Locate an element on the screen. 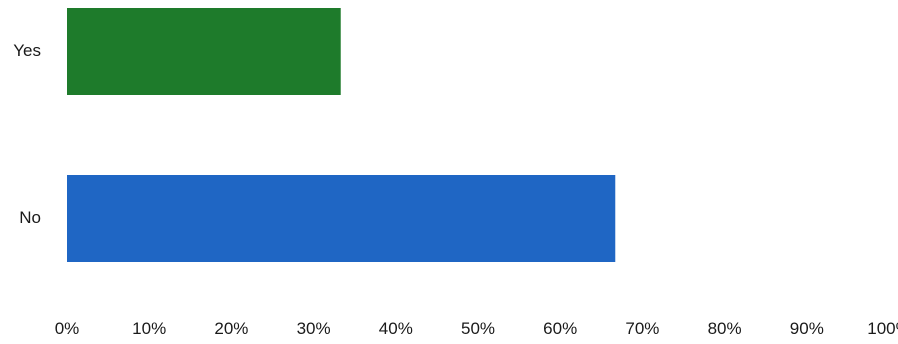  bar-yes is located at coordinates (204, 51).